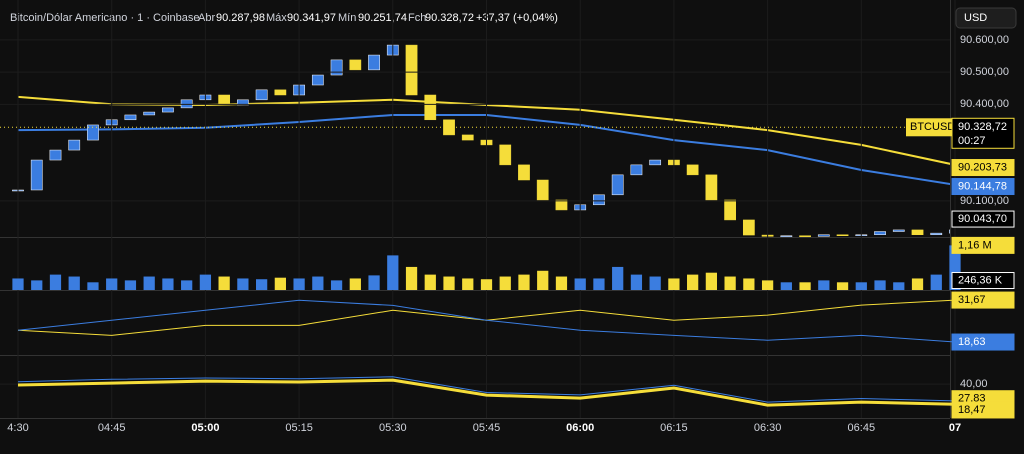 The height and width of the screenshot is (454, 1024). Describe the element at coordinates (982, 167) in the screenshot. I see `badge-label: 90.203,73` at that location.